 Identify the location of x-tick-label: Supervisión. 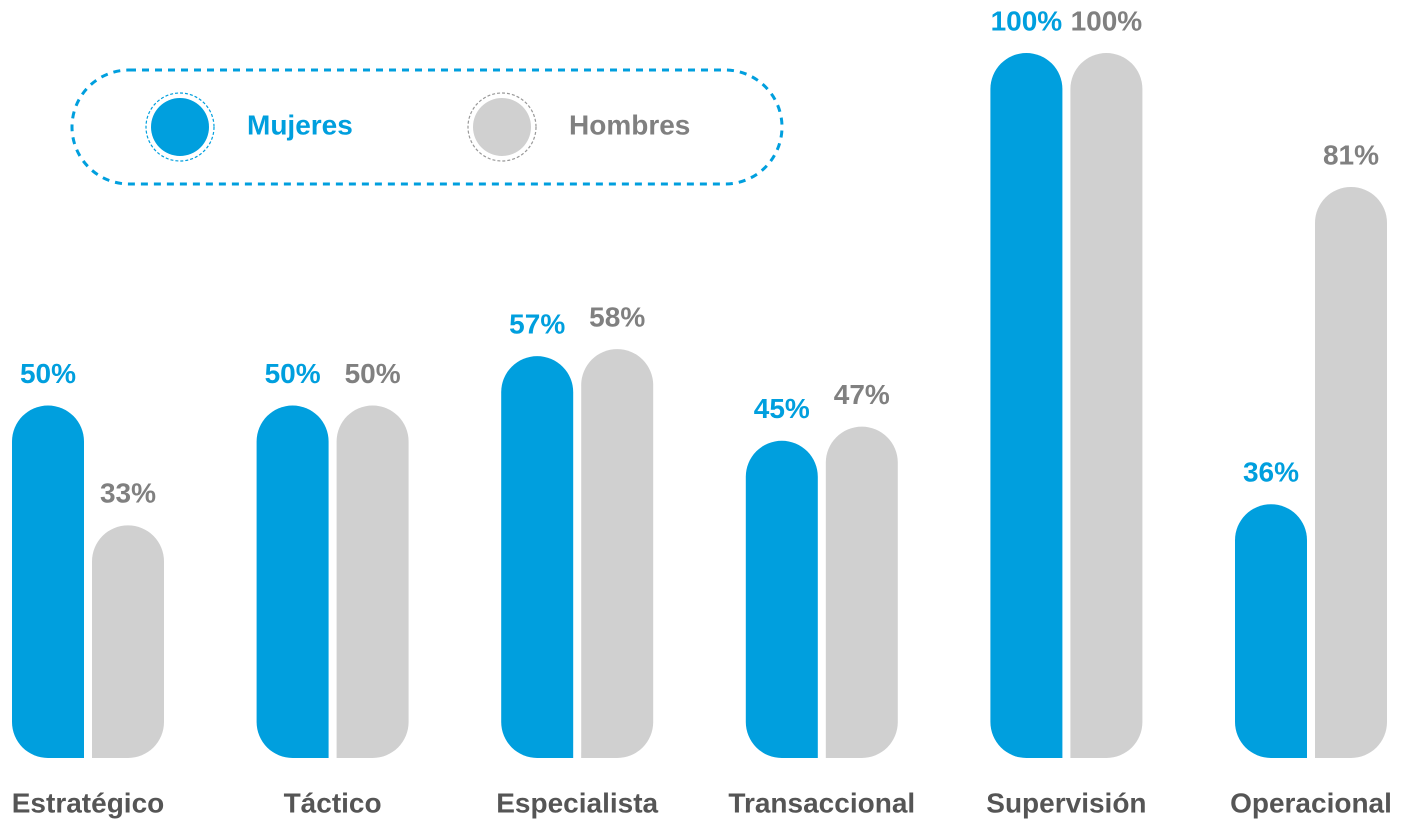
(1066, 802).